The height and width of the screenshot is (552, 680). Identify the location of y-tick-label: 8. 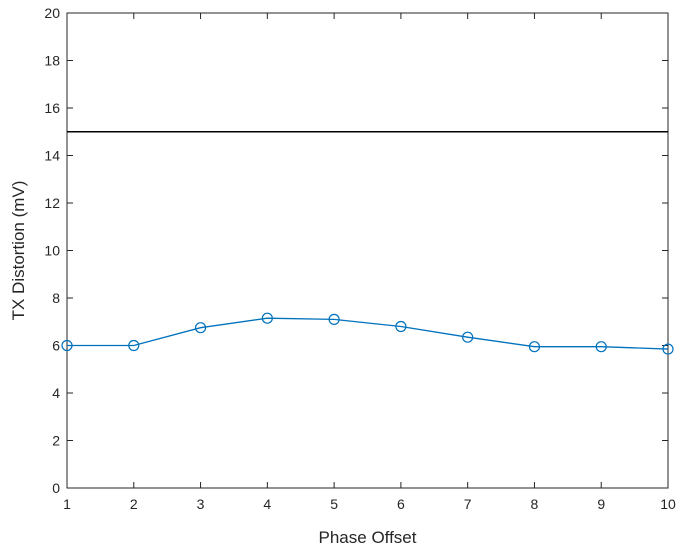
(56, 298).